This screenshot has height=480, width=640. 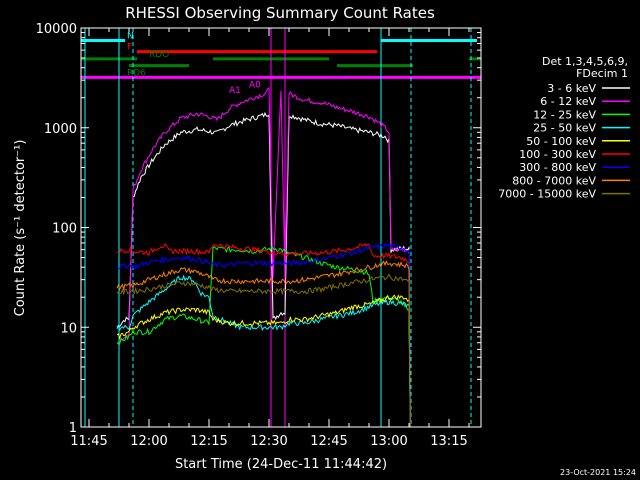 I want to click on flag-label-rdo: RDO, so click(x=159, y=55).